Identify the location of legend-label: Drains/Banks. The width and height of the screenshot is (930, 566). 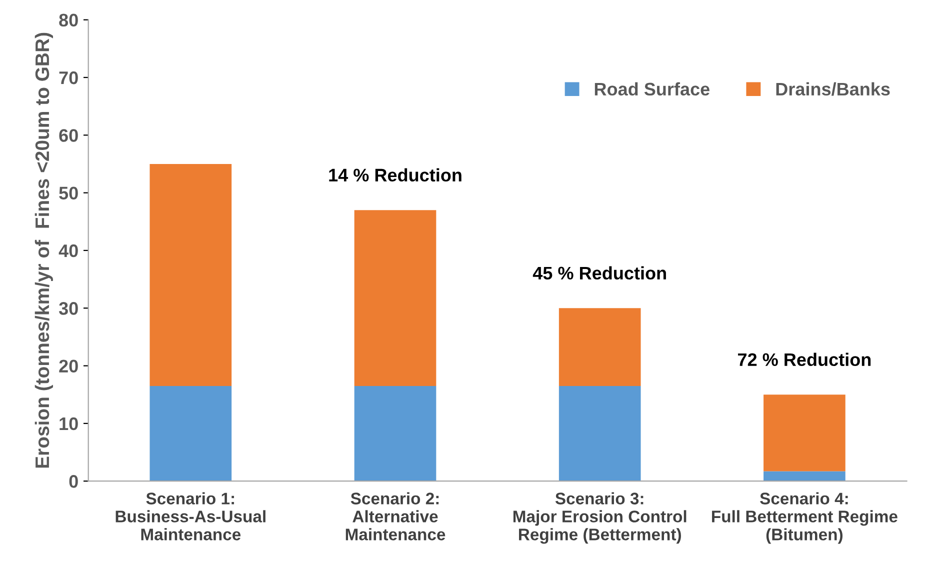
(833, 89).